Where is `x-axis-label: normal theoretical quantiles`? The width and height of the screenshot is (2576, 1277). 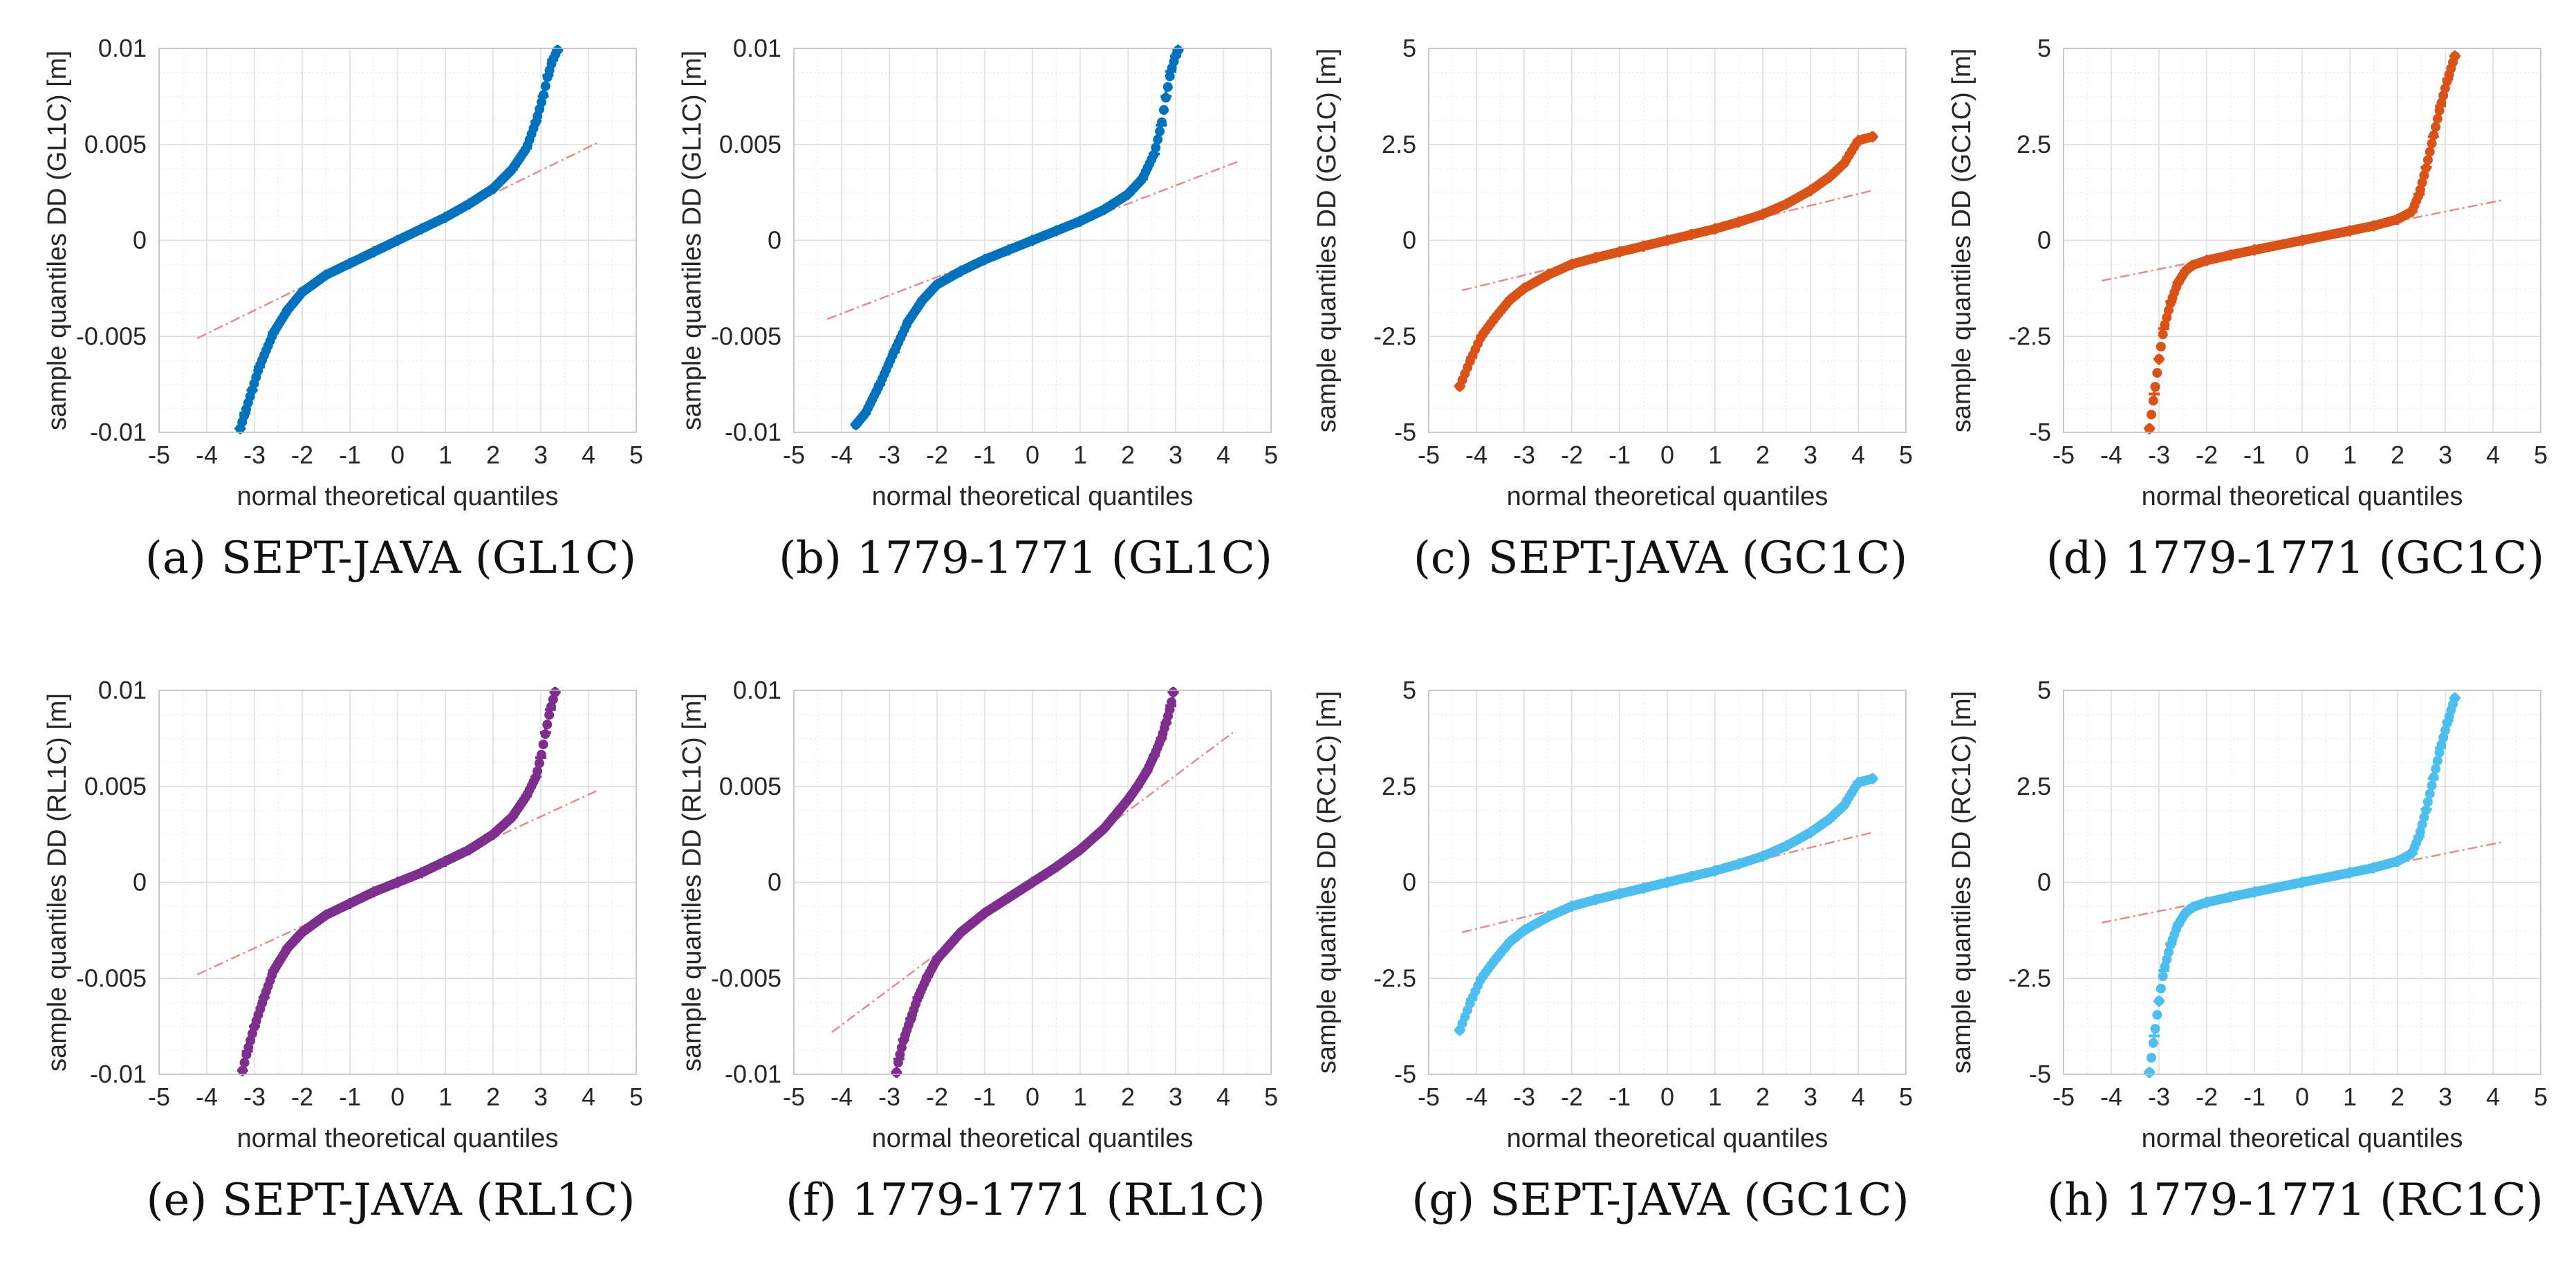
x-axis-label: normal theoretical quantiles is located at coordinates (1668, 1138).